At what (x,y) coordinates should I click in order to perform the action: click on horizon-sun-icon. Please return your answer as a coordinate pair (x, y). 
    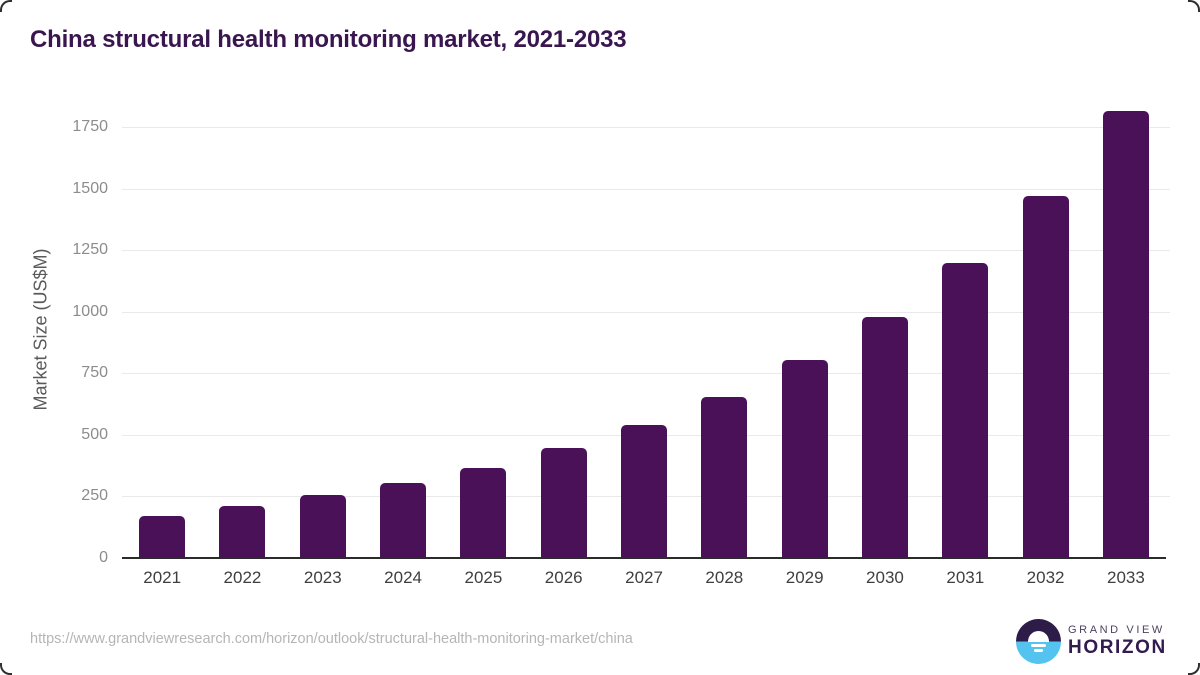
    Looking at the image, I should click on (1038, 641).